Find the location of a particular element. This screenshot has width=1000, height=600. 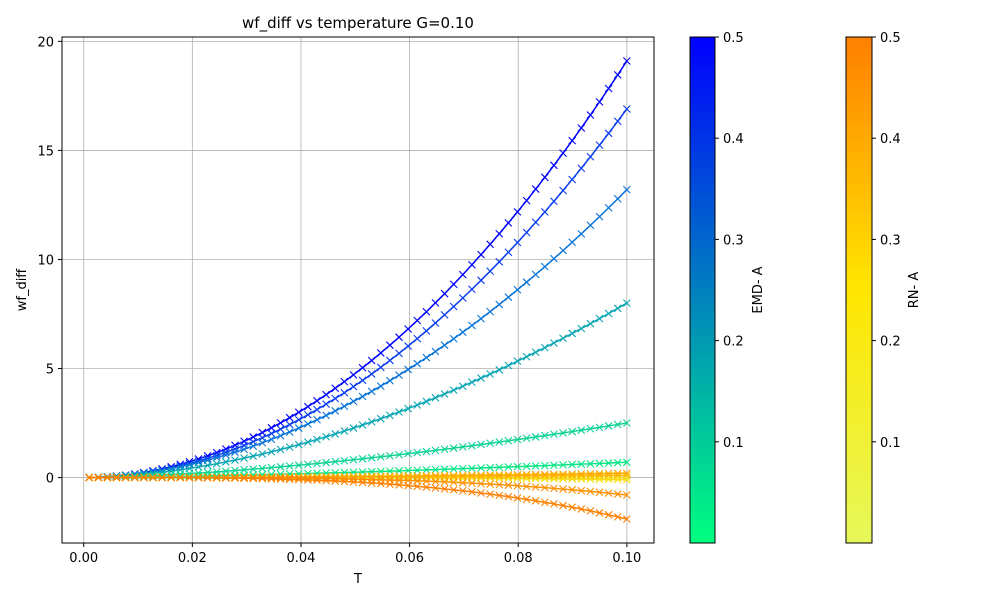

colorbar-rn-gradient is located at coordinates (859, 290).